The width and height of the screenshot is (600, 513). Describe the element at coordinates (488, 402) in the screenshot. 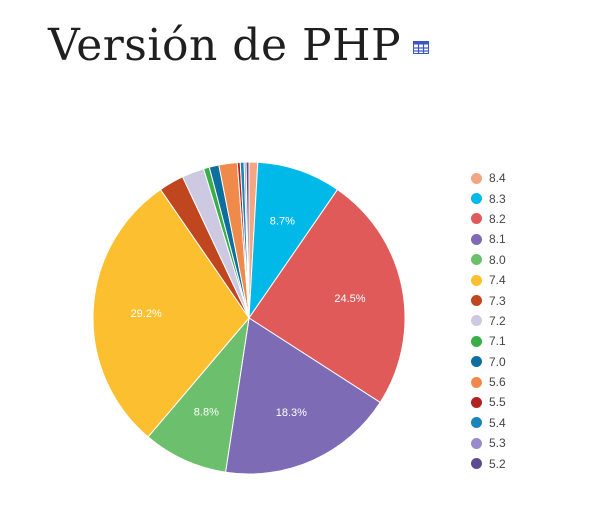

I see `legend-item-5-5: 5.5` at that location.